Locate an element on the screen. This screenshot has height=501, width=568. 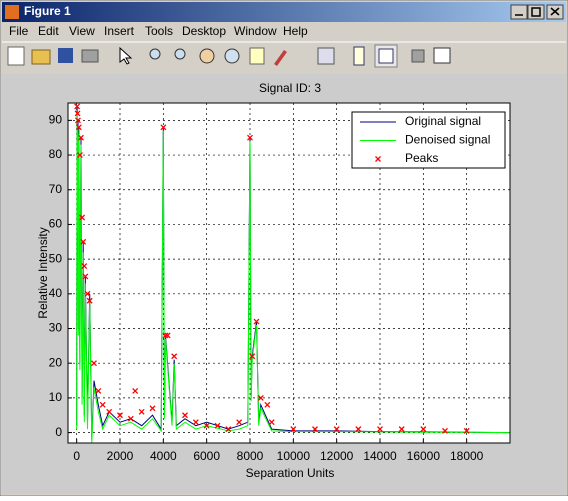
menu-item: File is located at coordinates (19, 31).